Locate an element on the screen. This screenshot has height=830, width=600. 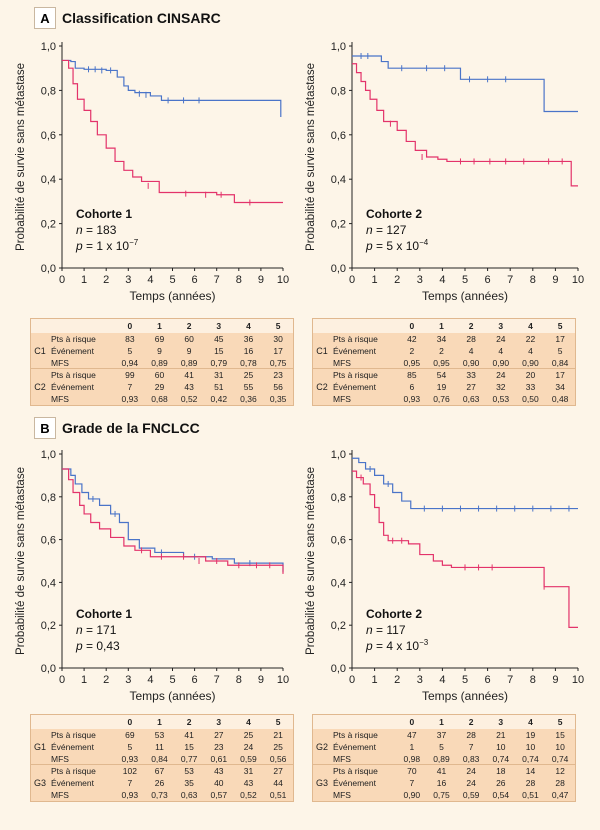
table-cell: 0,57 is located at coordinates (219, 795).